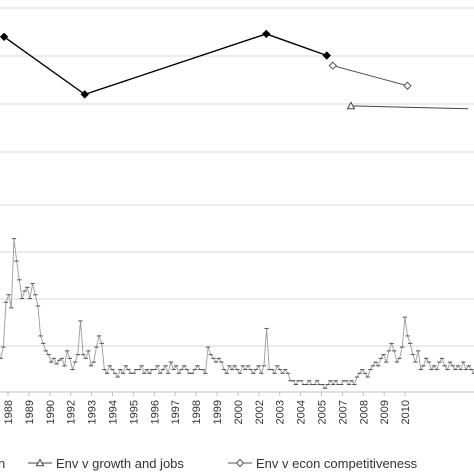 This screenshot has height=474, width=474. Describe the element at coordinates (155, 412) in the screenshot. I see `x-tick-label: 1996` at that location.